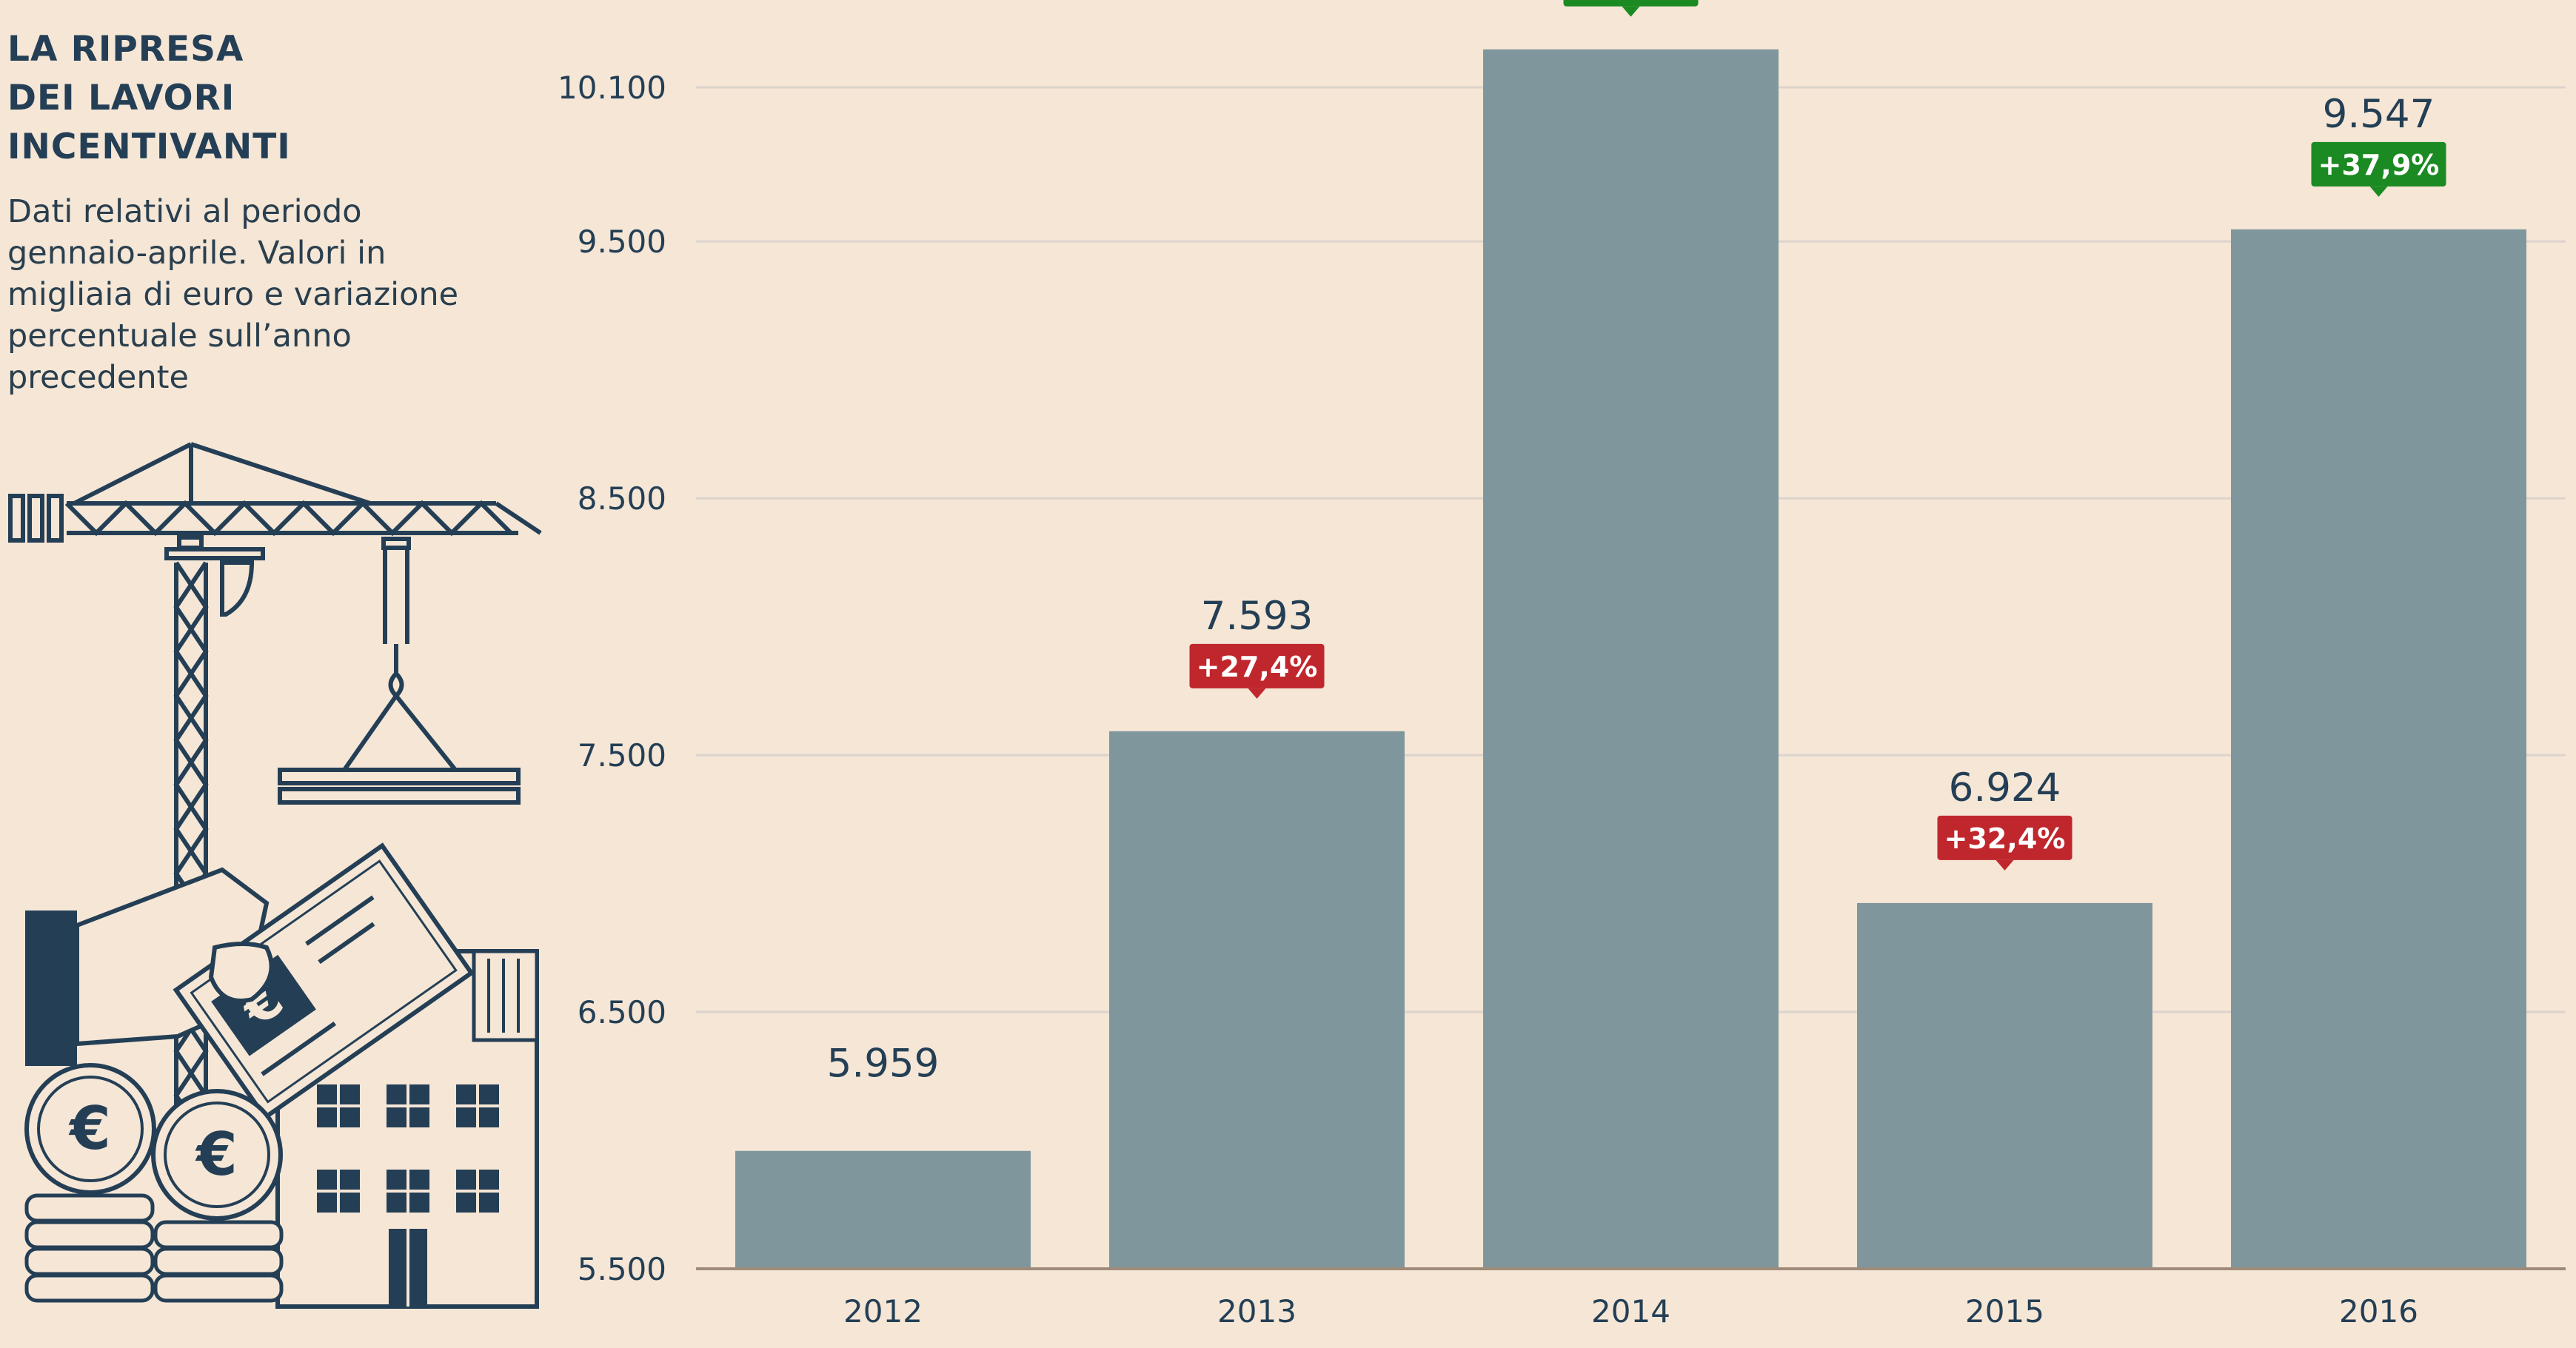 The height and width of the screenshot is (1348, 2576). Describe the element at coordinates (1631, 0) in the screenshot. I see `badge-label: +35,0%` at that location.